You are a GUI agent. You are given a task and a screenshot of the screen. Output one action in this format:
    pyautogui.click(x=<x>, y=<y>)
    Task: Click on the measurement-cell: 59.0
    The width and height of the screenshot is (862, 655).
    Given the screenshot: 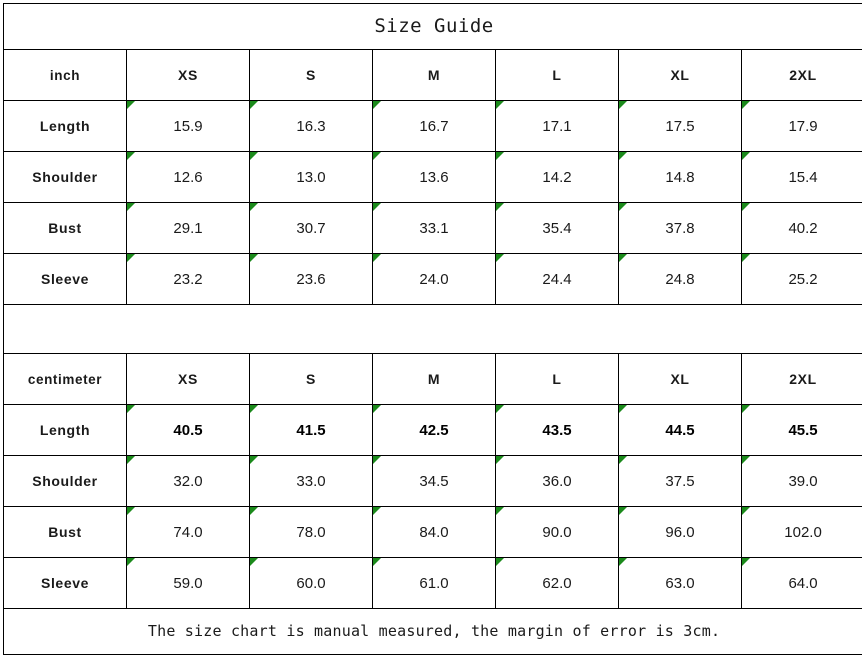 What is the action you would take?
    pyautogui.click(x=188, y=583)
    